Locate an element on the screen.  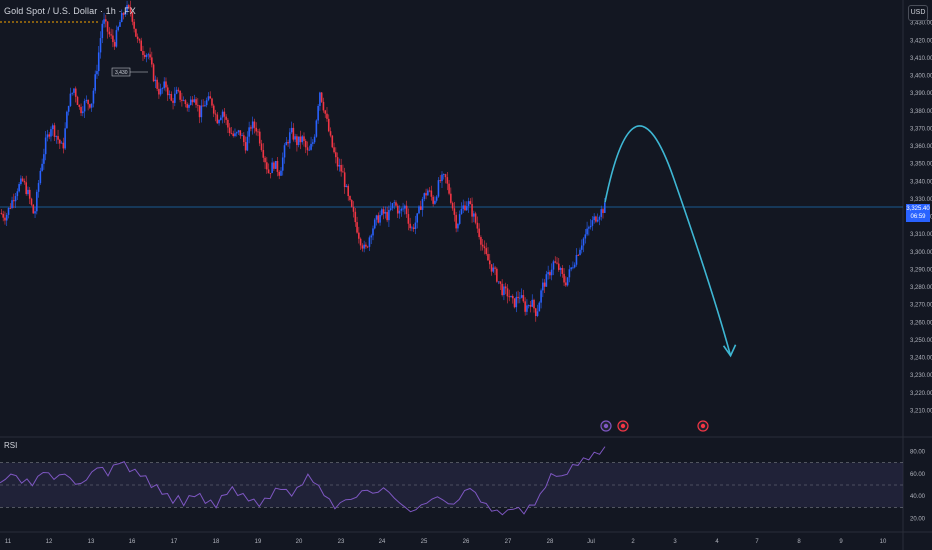
current-price-label: 3,325.40 is located at coordinates (918, 209).